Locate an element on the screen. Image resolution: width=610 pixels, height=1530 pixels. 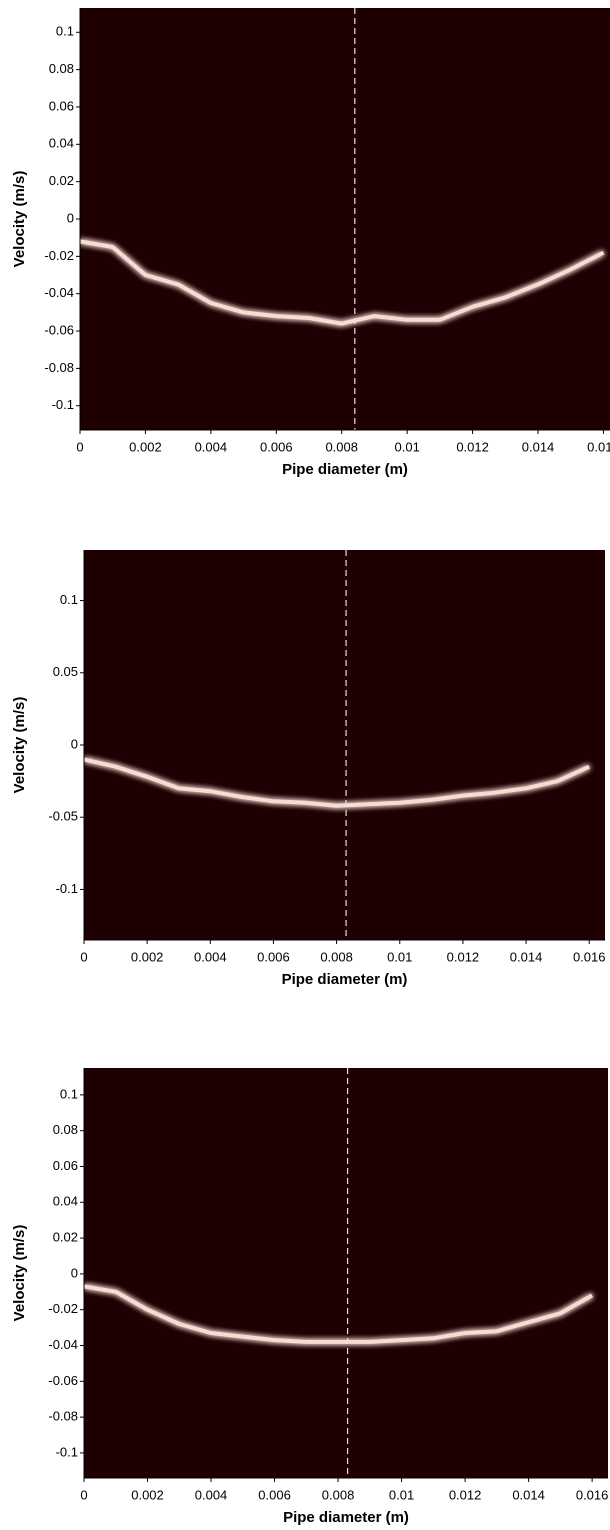
y-tick-label: 0.05 is located at coordinates (65, 671).